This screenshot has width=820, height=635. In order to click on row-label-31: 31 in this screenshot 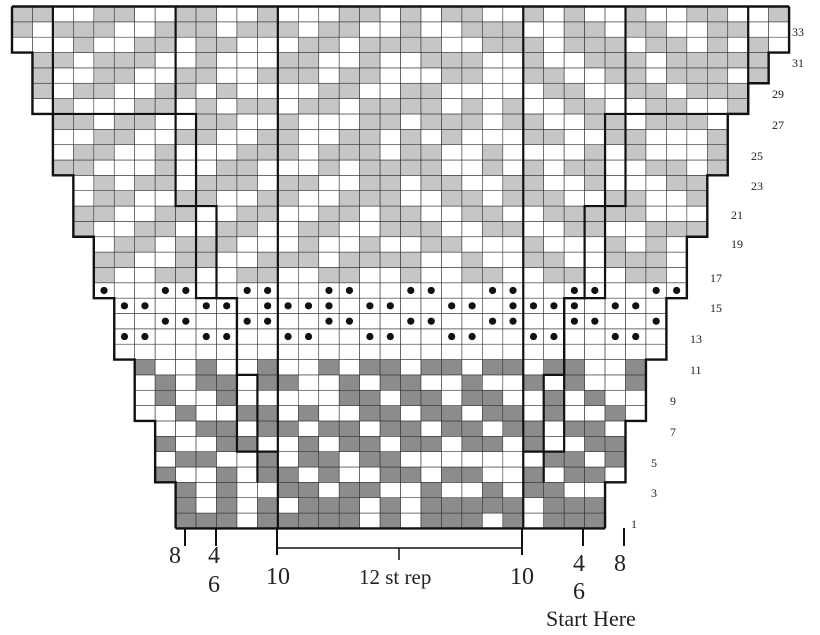, I will do `click(798, 63)`.